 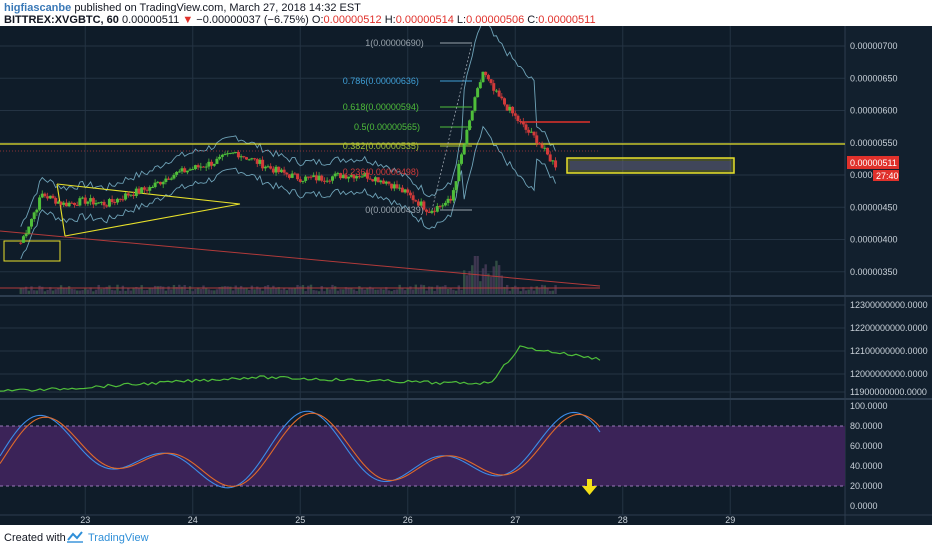 I want to click on stoch-axis-label: 100.0000, so click(x=869, y=406).